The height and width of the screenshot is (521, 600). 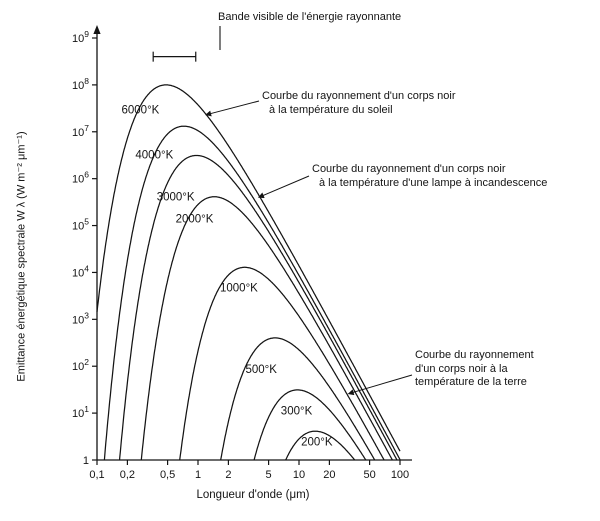 What do you see at coordinates (127, 475) in the screenshot?
I see `x-tick-label: 0,2` at bounding box center [127, 475].